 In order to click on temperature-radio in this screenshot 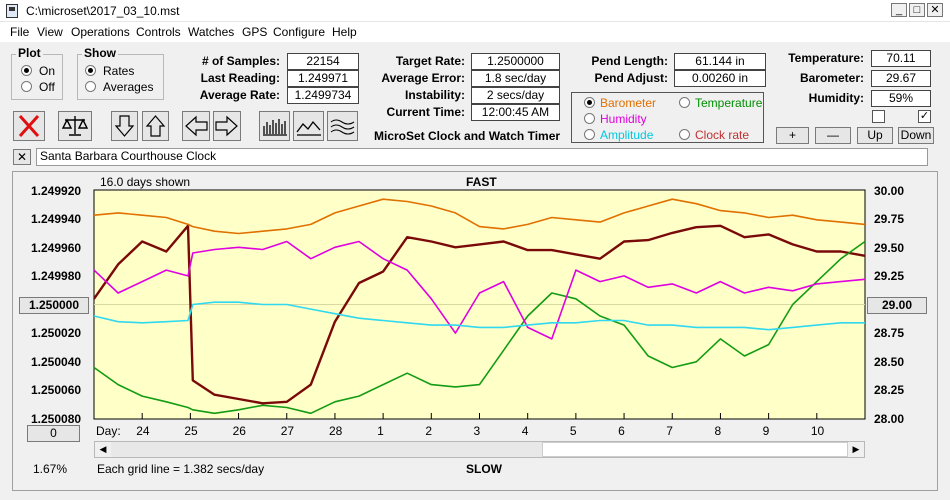, I will do `click(684, 102)`.